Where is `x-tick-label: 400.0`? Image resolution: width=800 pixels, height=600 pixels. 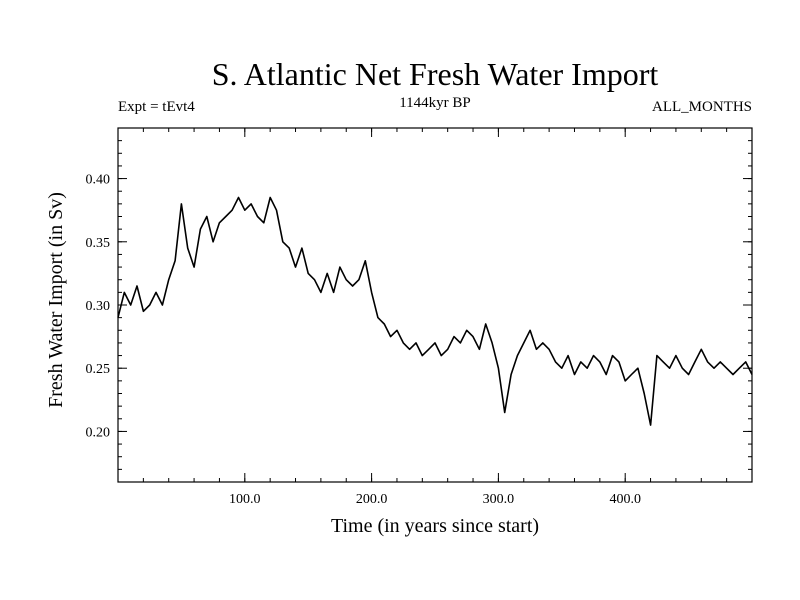 x-tick-label: 400.0 is located at coordinates (625, 499).